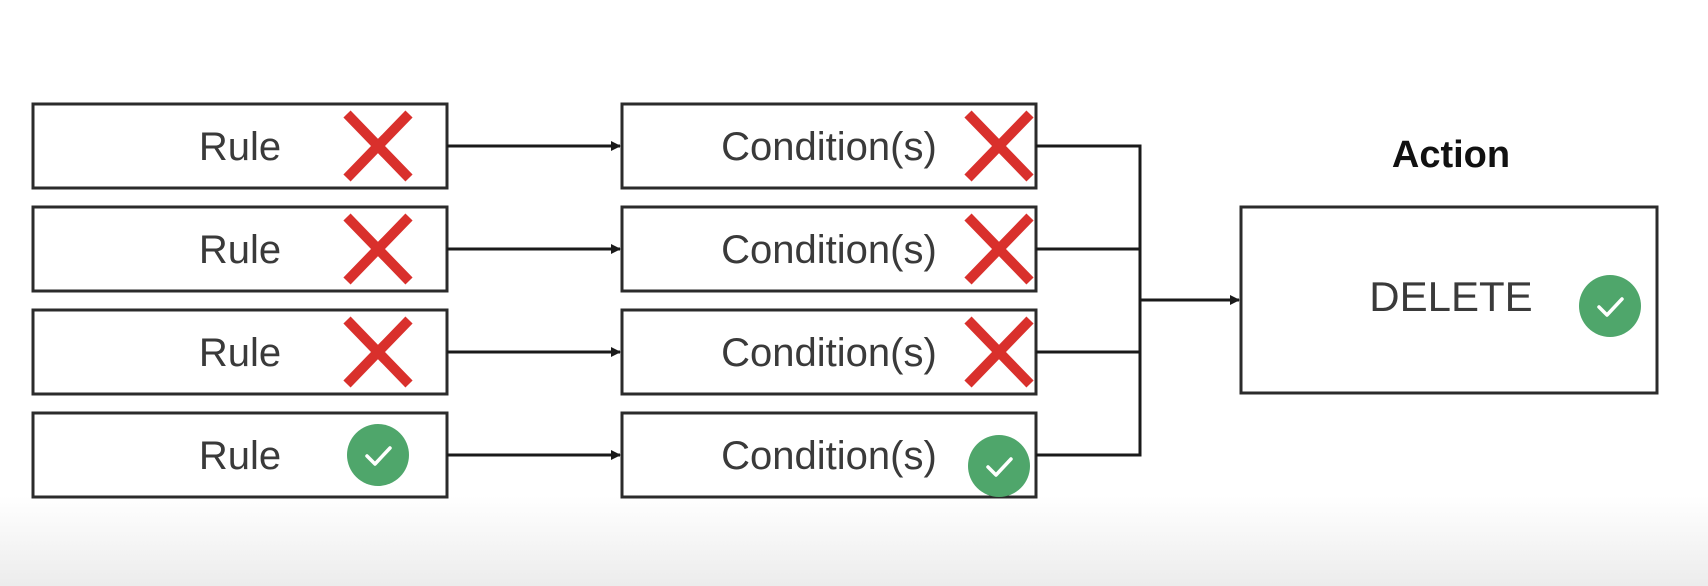 The height and width of the screenshot is (586, 1708). I want to click on condition-box, so click(829, 455).